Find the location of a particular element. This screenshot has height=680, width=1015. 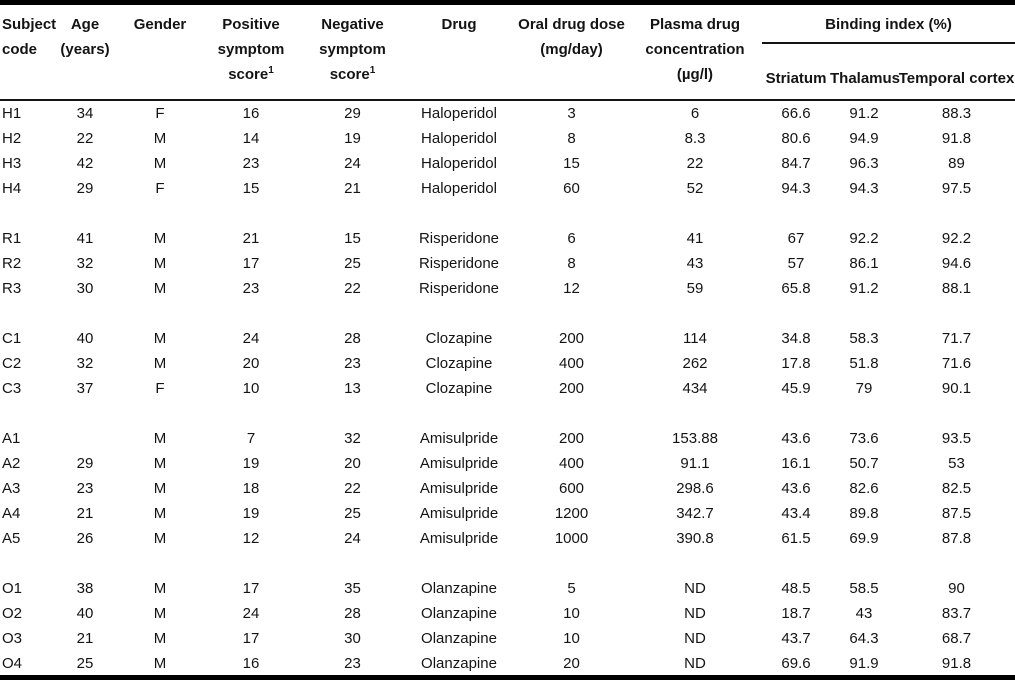

header-line: (years) is located at coordinates (85, 49).